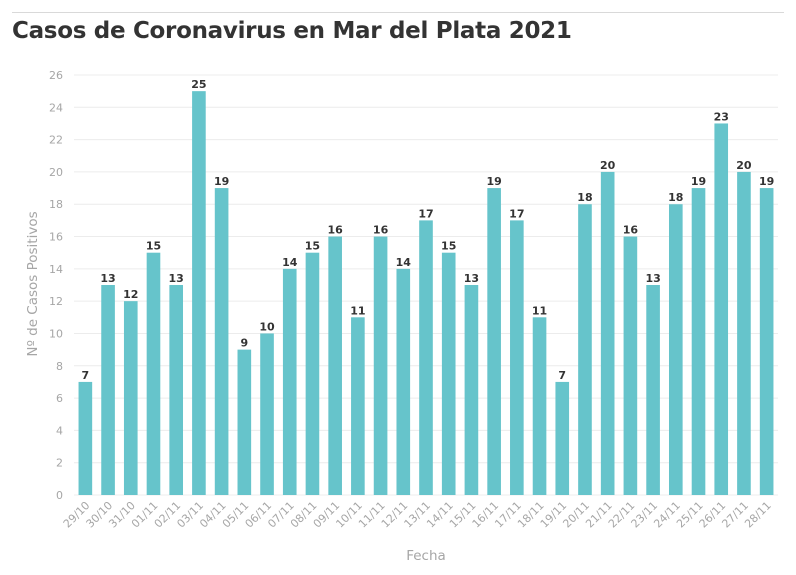 The width and height of the screenshot is (796, 575). I want to click on y-tick-label: 12, so click(56, 301).